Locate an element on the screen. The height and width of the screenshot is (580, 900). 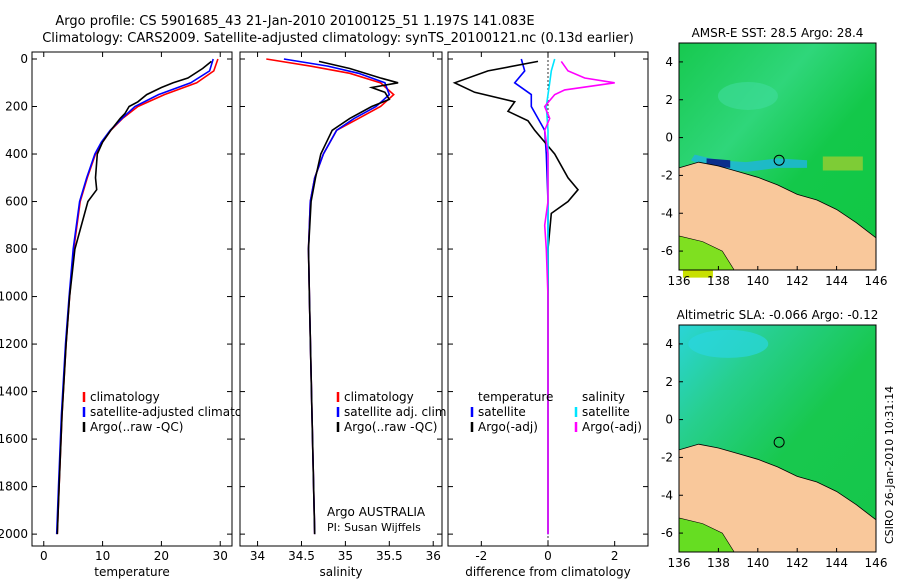
legend-entry: satellite adj. clim. is located at coordinates (397, 412).